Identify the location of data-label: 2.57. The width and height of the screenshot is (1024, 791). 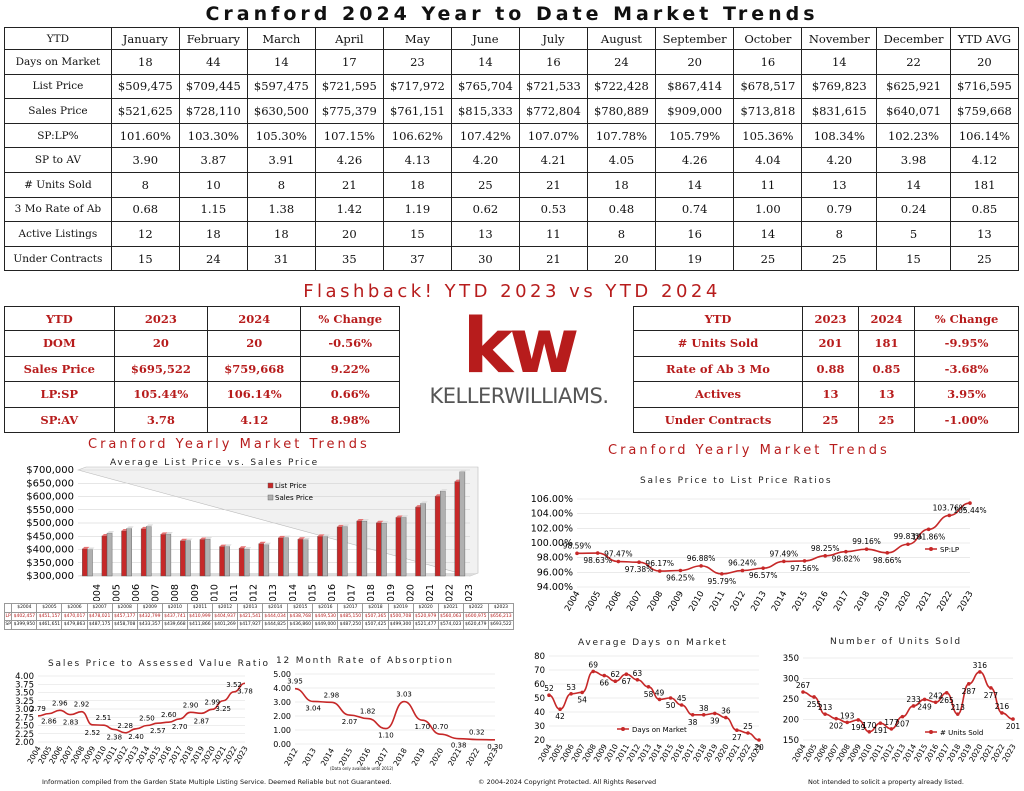
(158, 731).